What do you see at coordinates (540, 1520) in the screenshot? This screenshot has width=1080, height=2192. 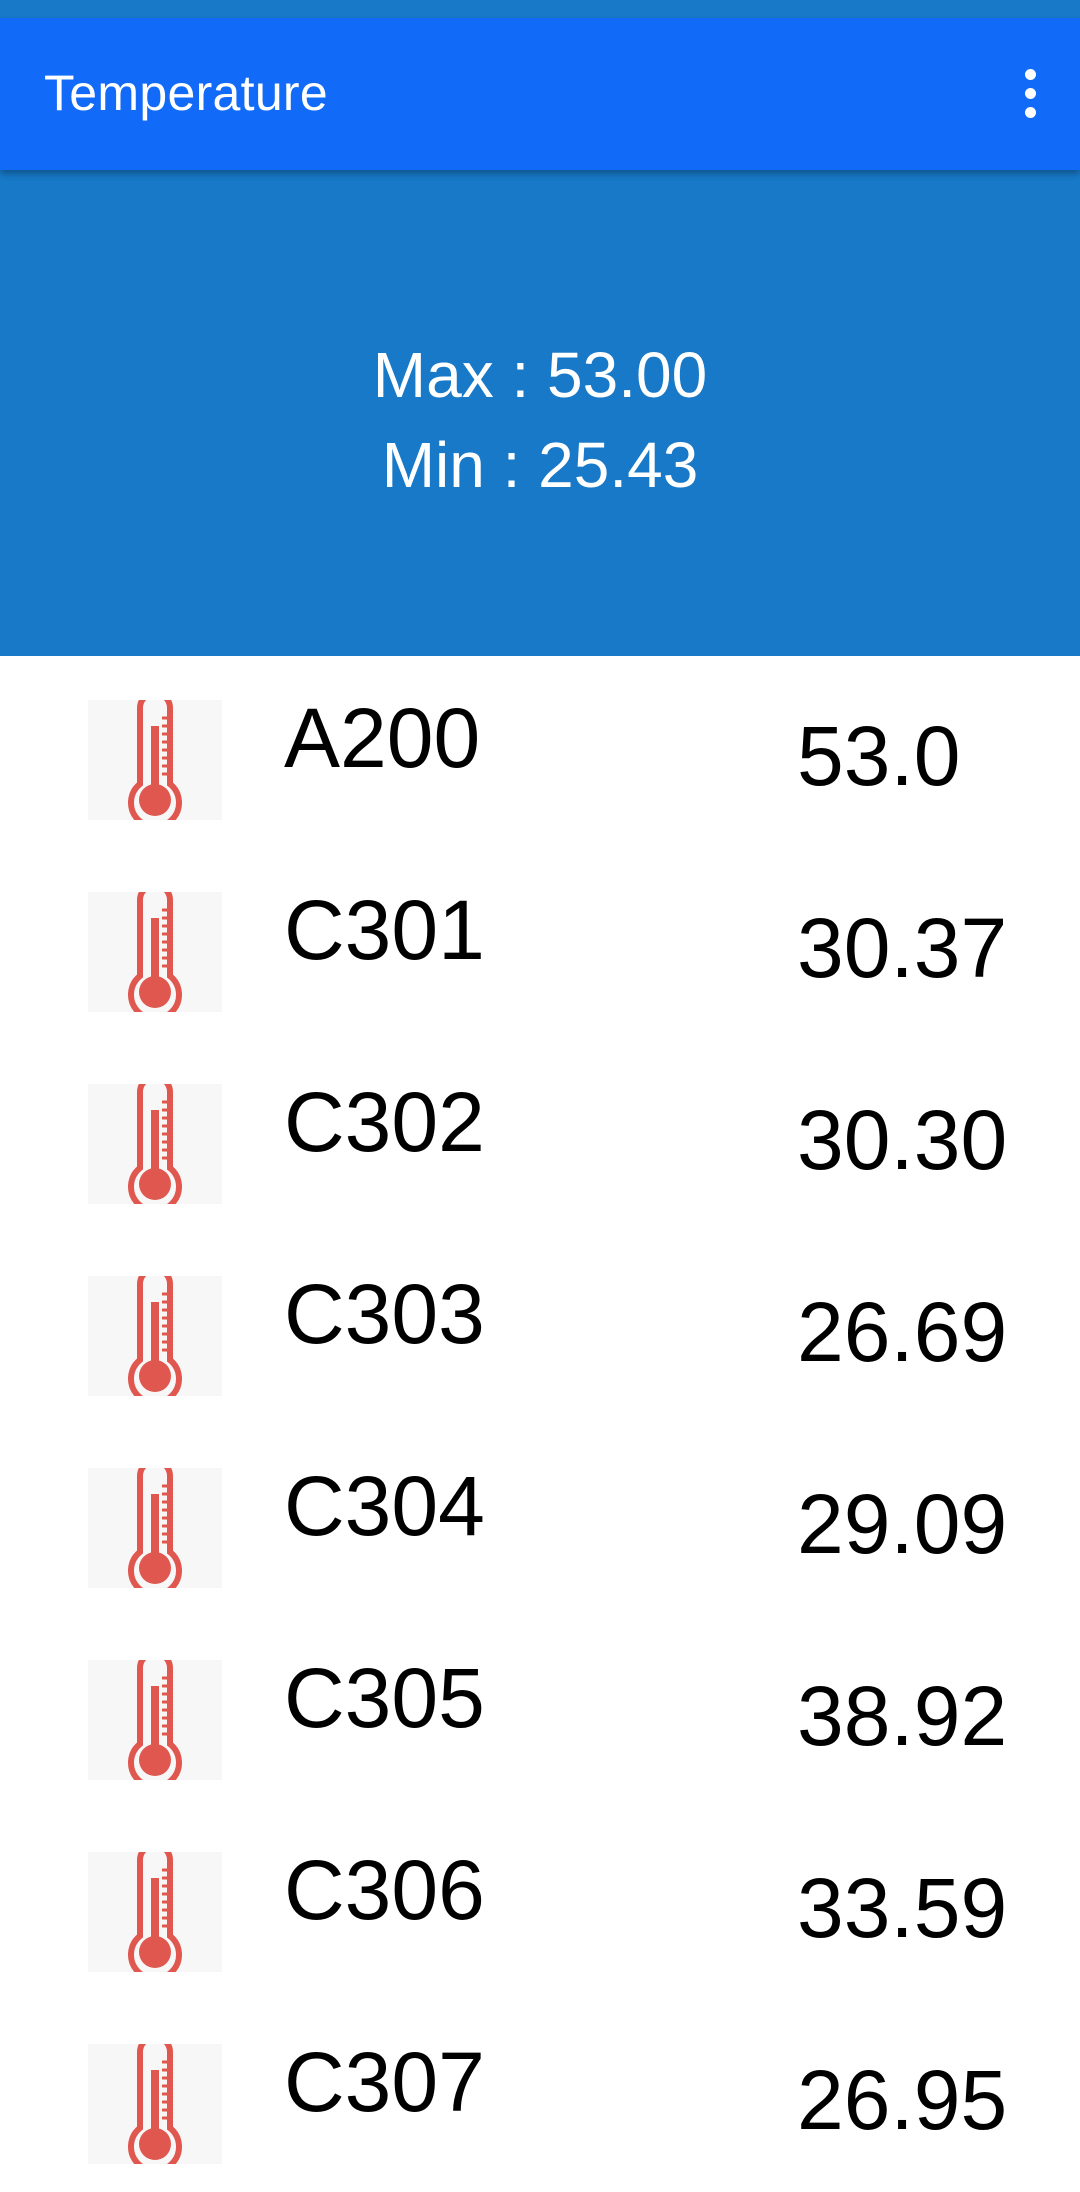 I see `list-item: C304 29.09` at bounding box center [540, 1520].